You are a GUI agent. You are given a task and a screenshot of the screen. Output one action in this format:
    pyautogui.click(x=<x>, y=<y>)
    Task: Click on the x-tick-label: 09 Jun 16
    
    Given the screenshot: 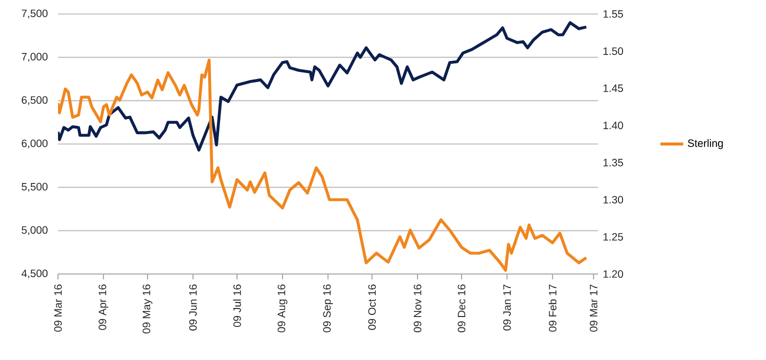 What is the action you would take?
    pyautogui.click(x=193, y=307)
    